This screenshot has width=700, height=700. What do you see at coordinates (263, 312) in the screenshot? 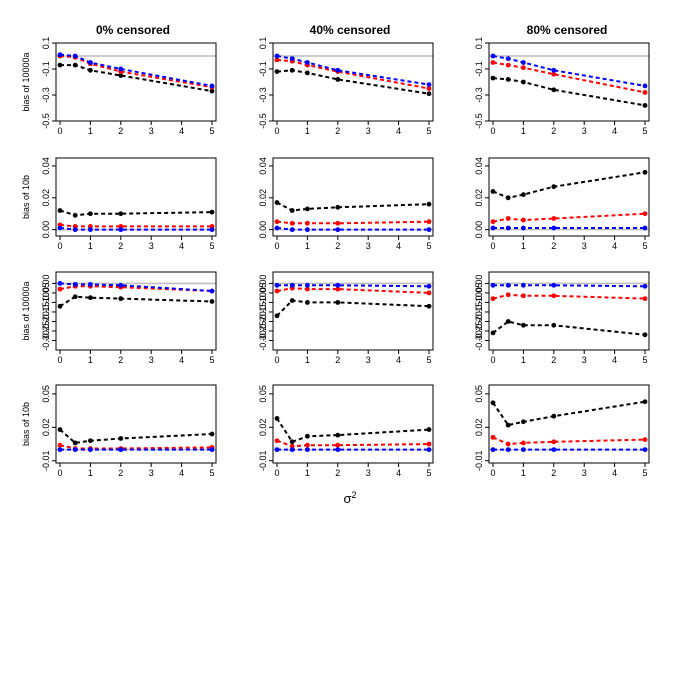
I see `y-tick-label: -0.15` at bounding box center [263, 312].